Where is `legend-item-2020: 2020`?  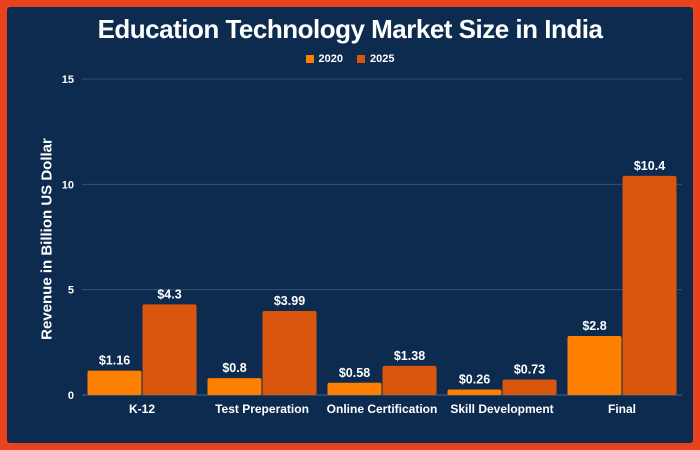 legend-item-2020: 2020 is located at coordinates (324, 59).